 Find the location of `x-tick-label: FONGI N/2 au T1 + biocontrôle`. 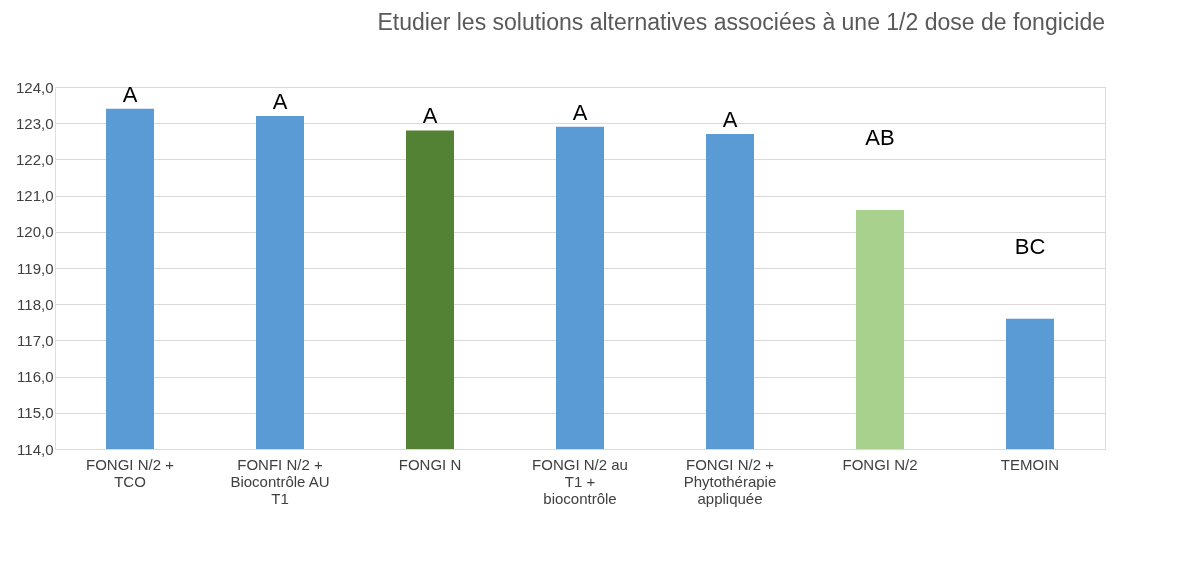

x-tick-label: FONGI N/2 au T1 + biocontrôle is located at coordinates (580, 481).